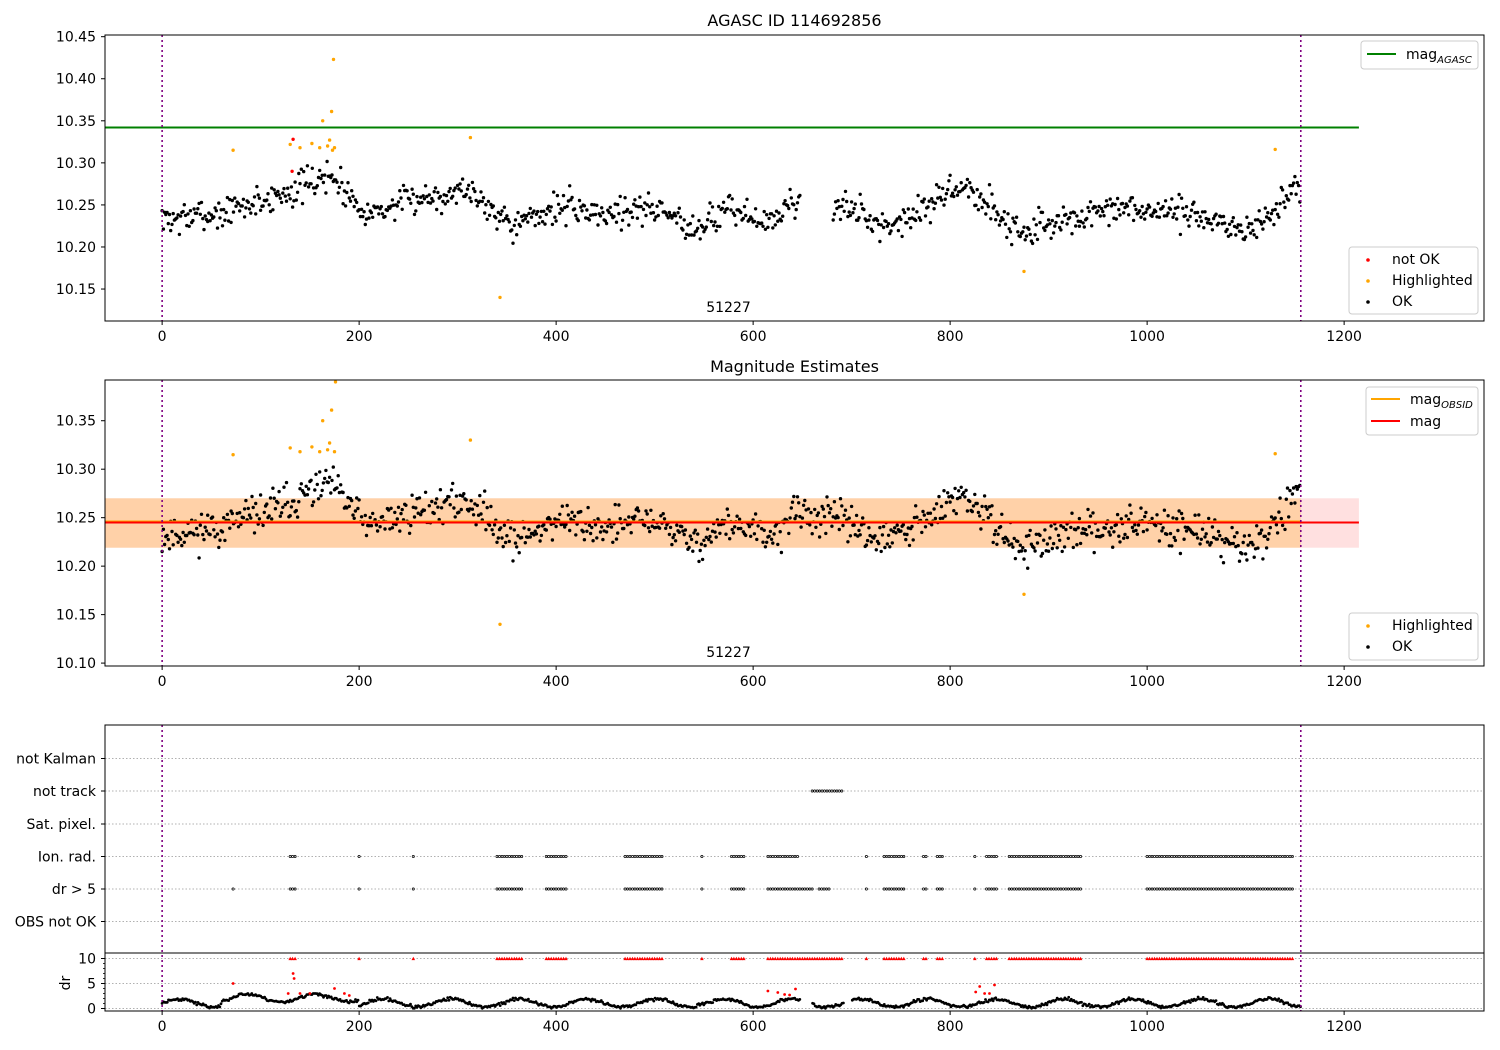  Describe the element at coordinates (290, 144) in the screenshot. I see `point-highlighted` at that location.